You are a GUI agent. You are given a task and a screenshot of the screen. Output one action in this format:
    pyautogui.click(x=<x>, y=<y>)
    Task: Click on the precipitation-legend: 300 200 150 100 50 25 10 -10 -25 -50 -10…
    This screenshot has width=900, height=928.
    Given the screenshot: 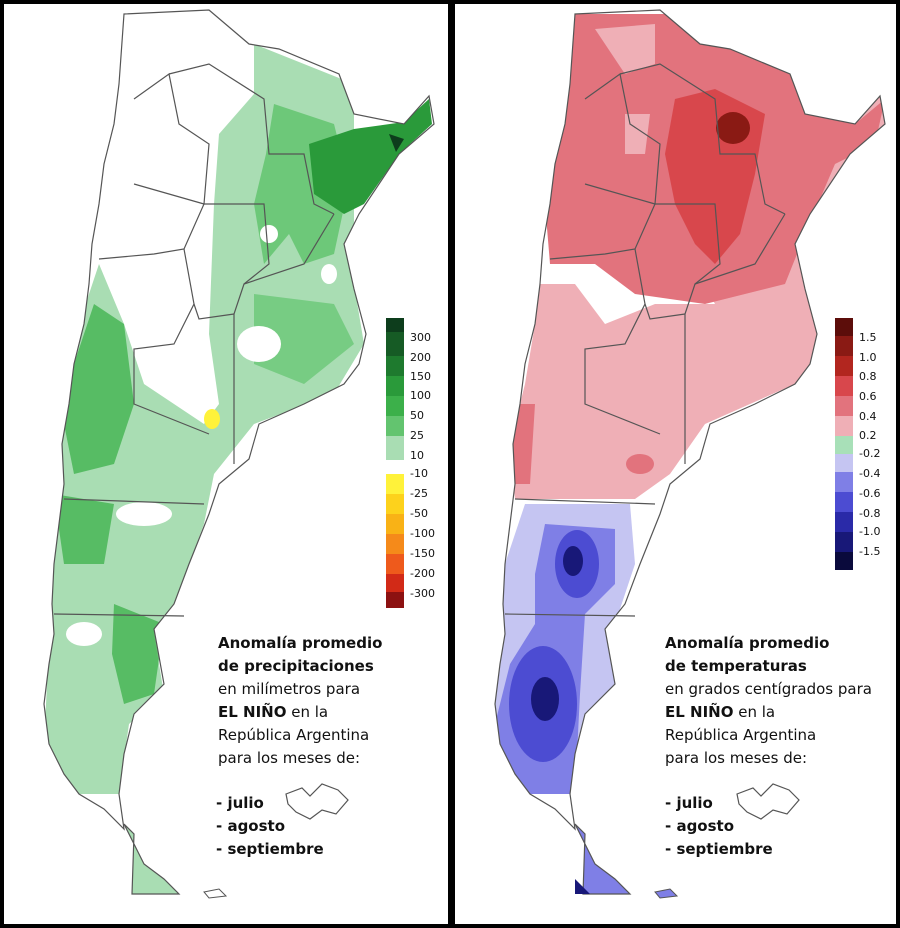 What is the action you would take?
    pyautogui.click(x=410, y=463)
    